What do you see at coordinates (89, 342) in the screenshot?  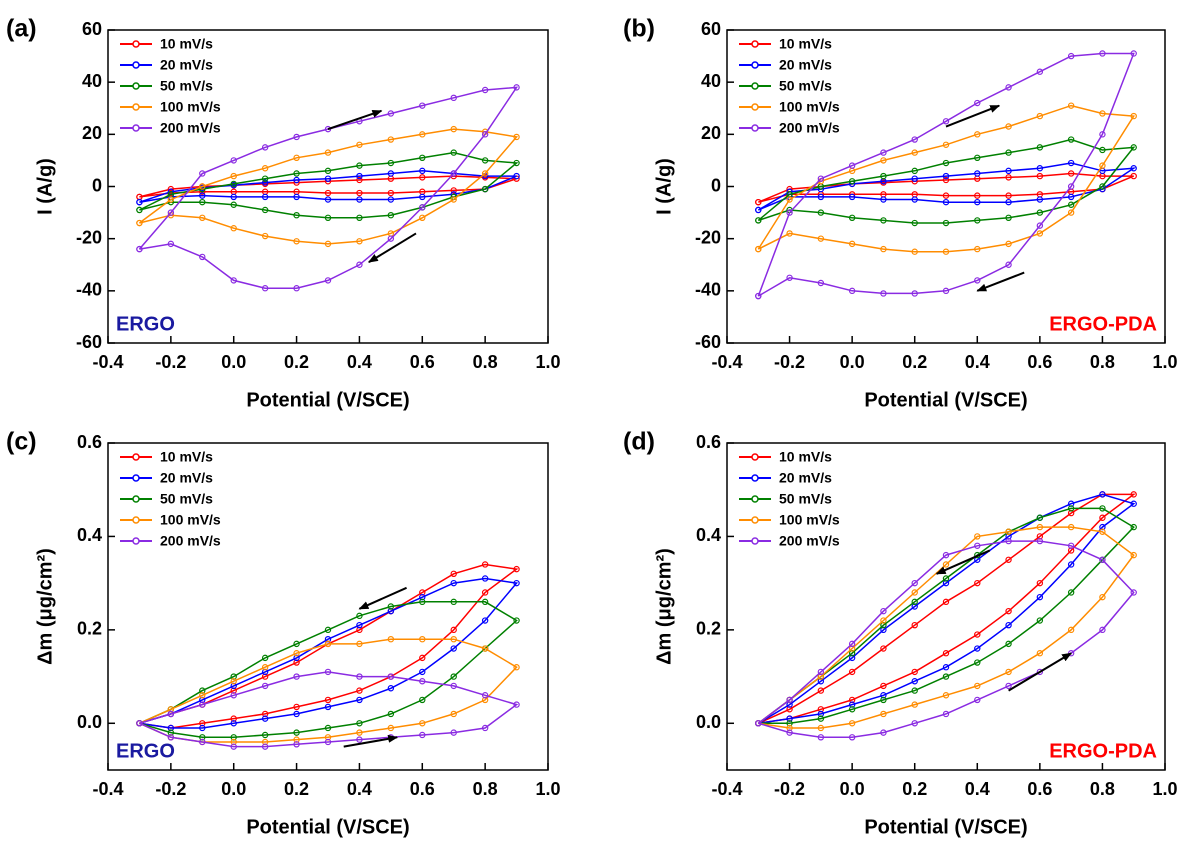 I see `y-tick-label: -60` at bounding box center [89, 342].